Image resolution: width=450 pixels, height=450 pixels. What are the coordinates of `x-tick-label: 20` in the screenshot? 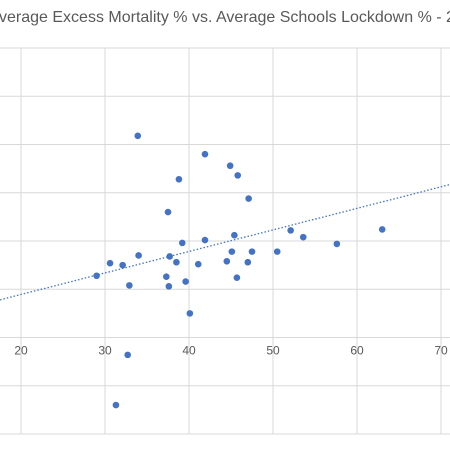 It's located at (21, 351).